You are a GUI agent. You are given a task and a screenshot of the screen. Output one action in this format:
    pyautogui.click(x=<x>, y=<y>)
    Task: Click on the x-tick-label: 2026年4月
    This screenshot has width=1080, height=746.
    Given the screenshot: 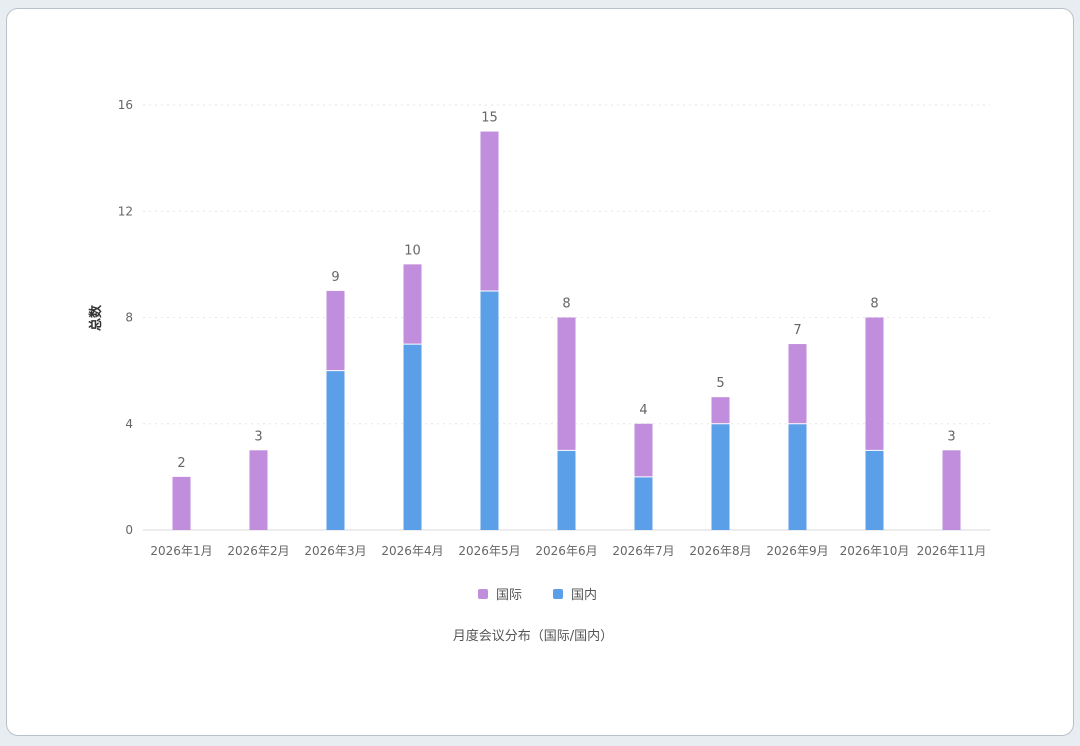 What is the action you would take?
    pyautogui.click(x=412, y=551)
    